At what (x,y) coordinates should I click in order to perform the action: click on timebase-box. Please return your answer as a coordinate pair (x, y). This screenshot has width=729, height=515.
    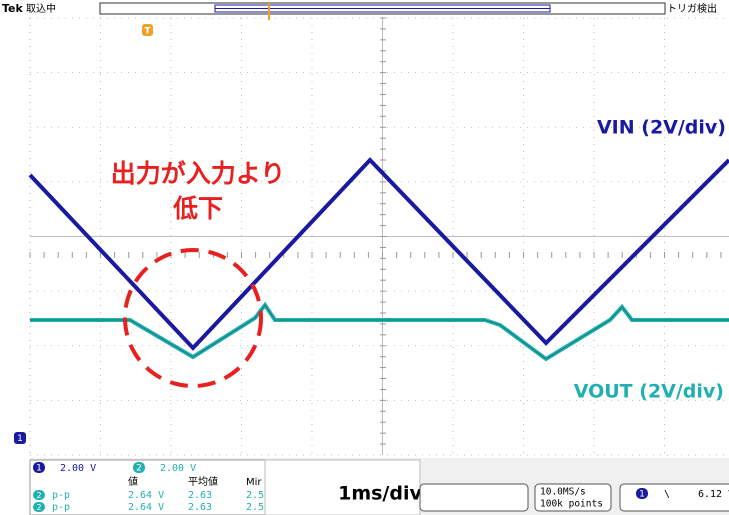
    Looking at the image, I should click on (342, 487).